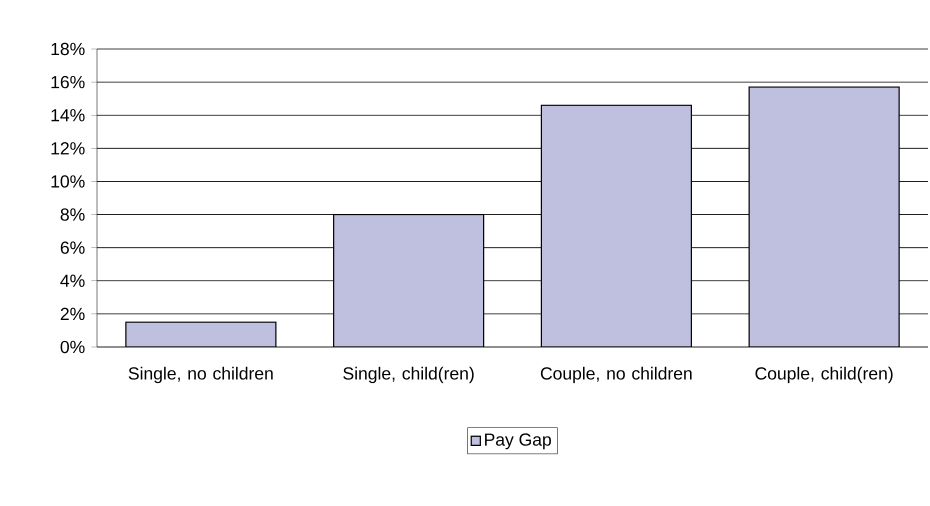 The width and height of the screenshot is (930, 506). I want to click on y-tick-label: 16%, so click(68, 82).